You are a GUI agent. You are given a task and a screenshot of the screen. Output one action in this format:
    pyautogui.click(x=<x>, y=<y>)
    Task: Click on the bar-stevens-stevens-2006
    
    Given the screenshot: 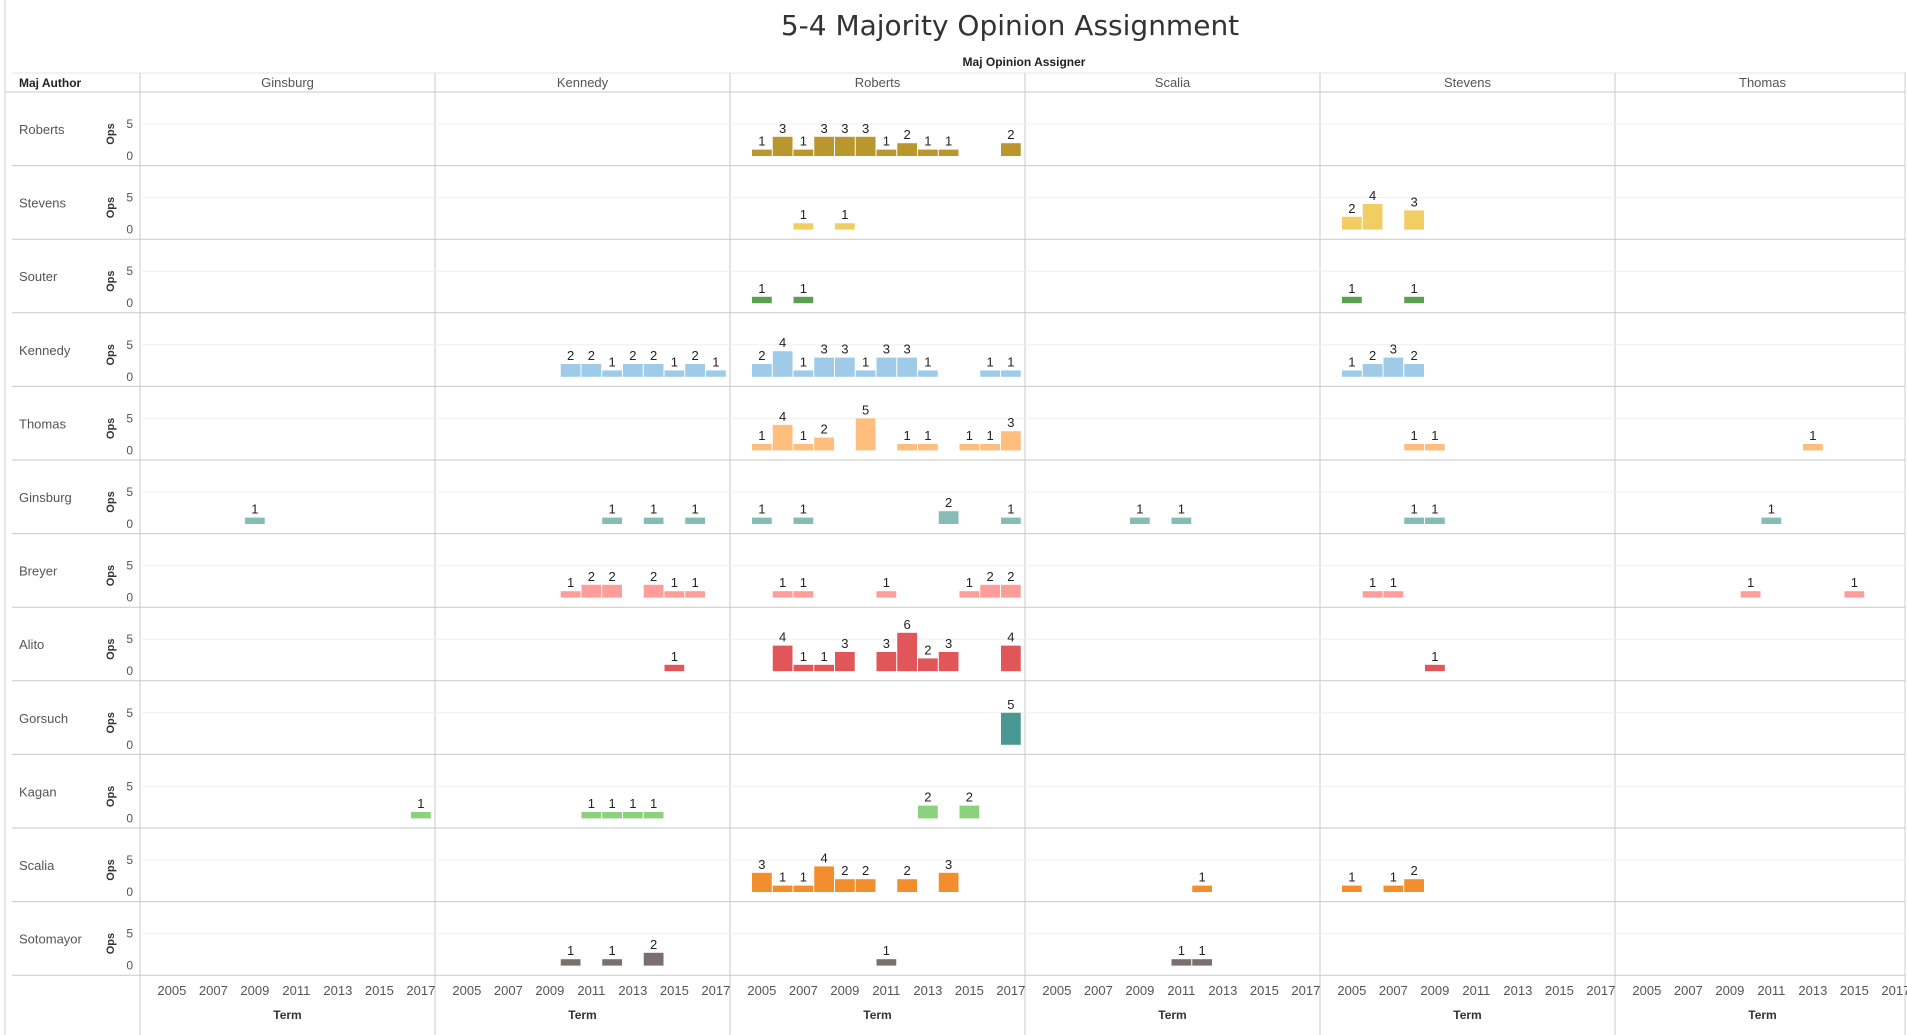 What is the action you would take?
    pyautogui.click(x=1372, y=217)
    